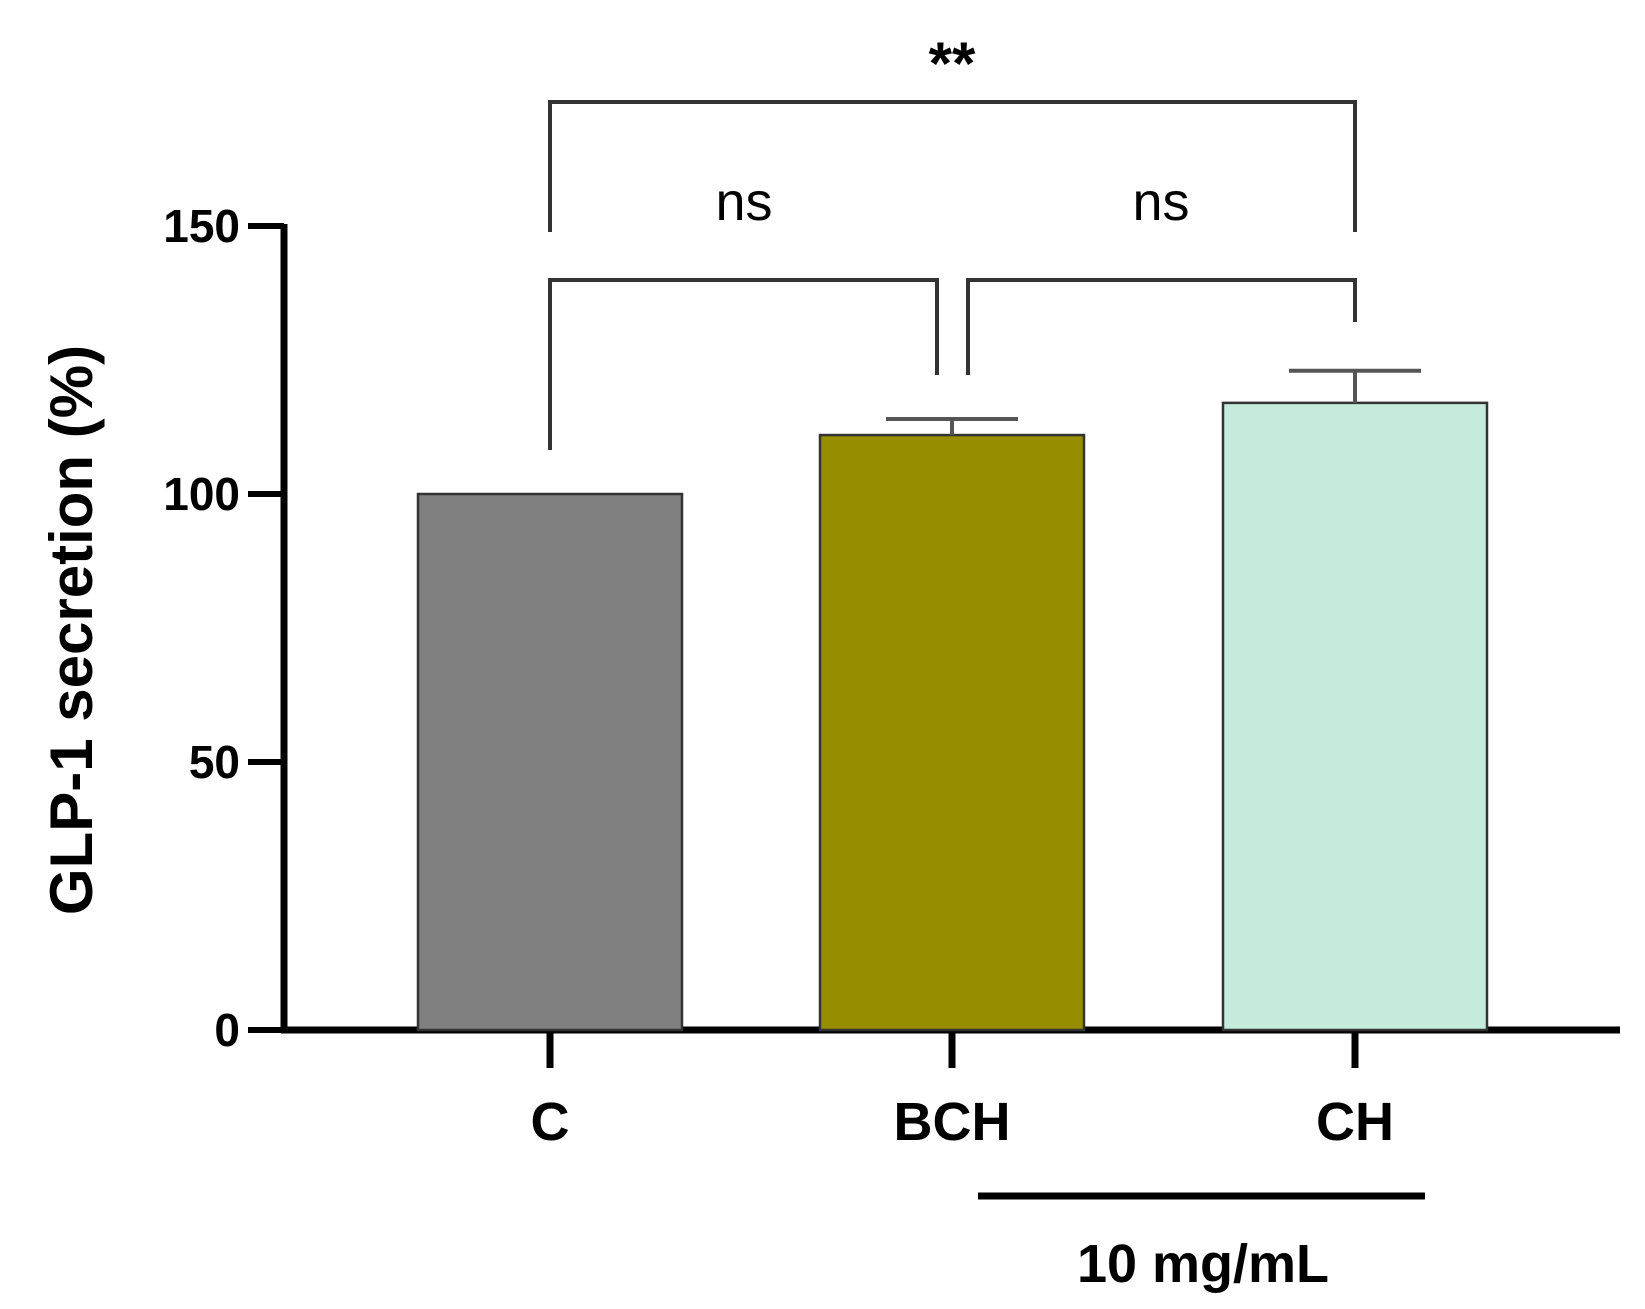 The width and height of the screenshot is (1645, 1309). I want to click on bar-c, so click(550, 762).